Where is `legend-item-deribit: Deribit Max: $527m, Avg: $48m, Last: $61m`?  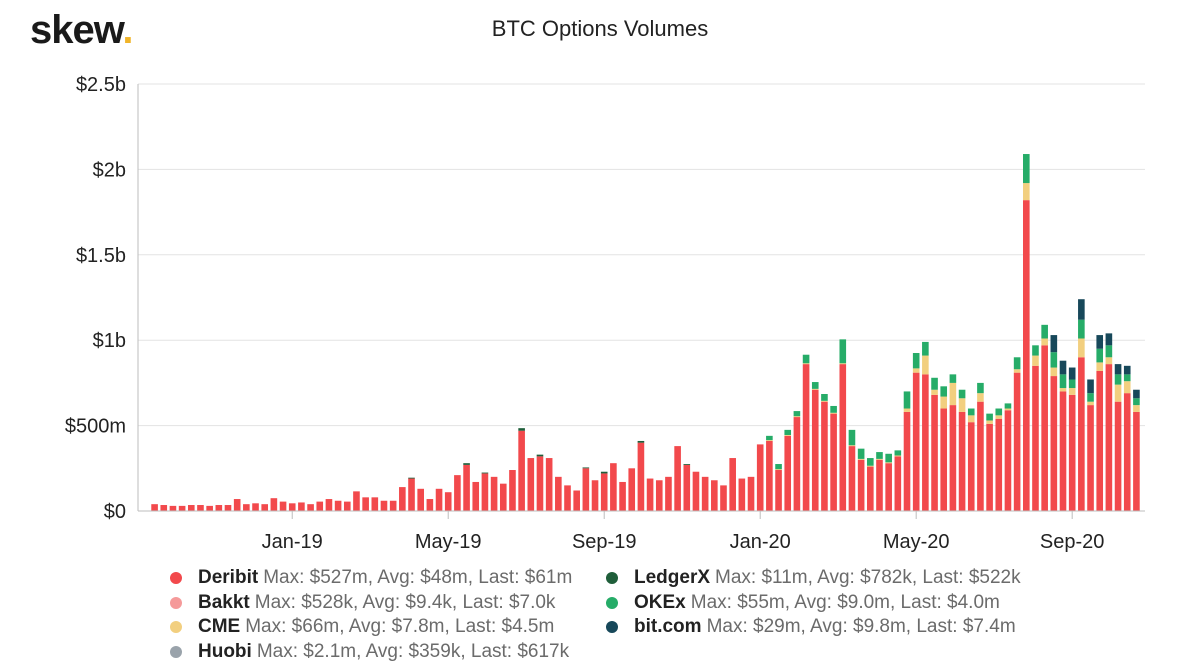
legend-item-deribit: Deribit Max: $527m, Avg: $48m, Last: $61m is located at coordinates (371, 578).